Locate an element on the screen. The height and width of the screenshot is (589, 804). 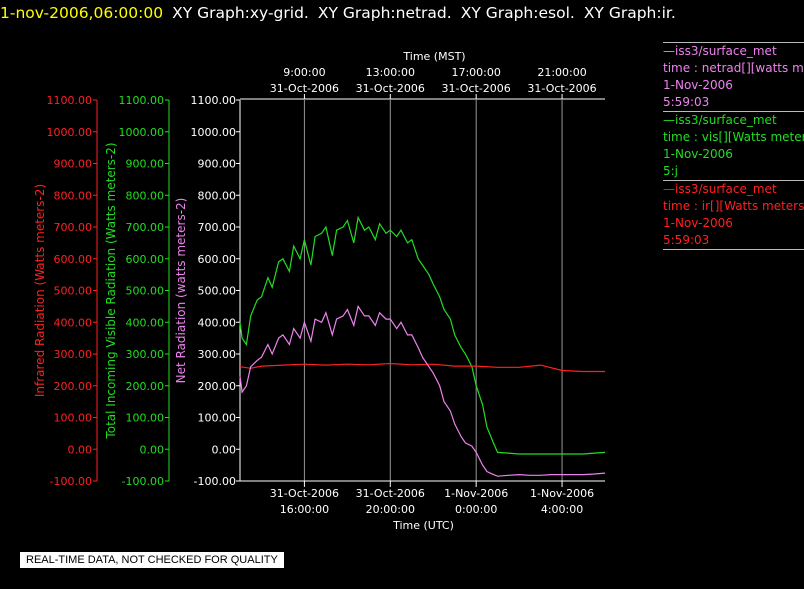
series-line-ir is located at coordinates (422, 367).